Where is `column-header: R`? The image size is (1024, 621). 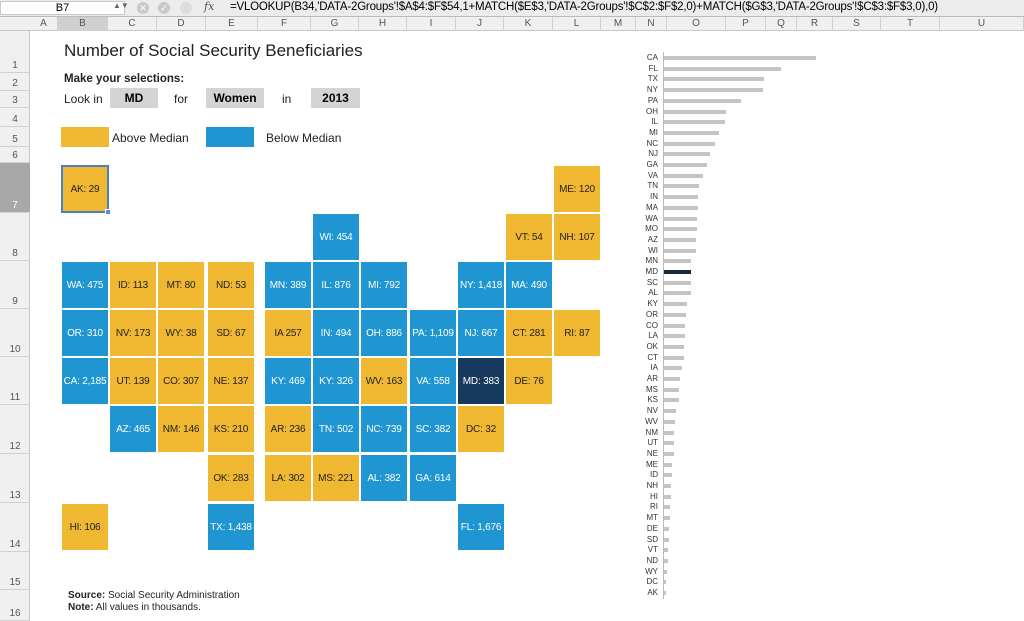
column-header: R is located at coordinates (815, 24).